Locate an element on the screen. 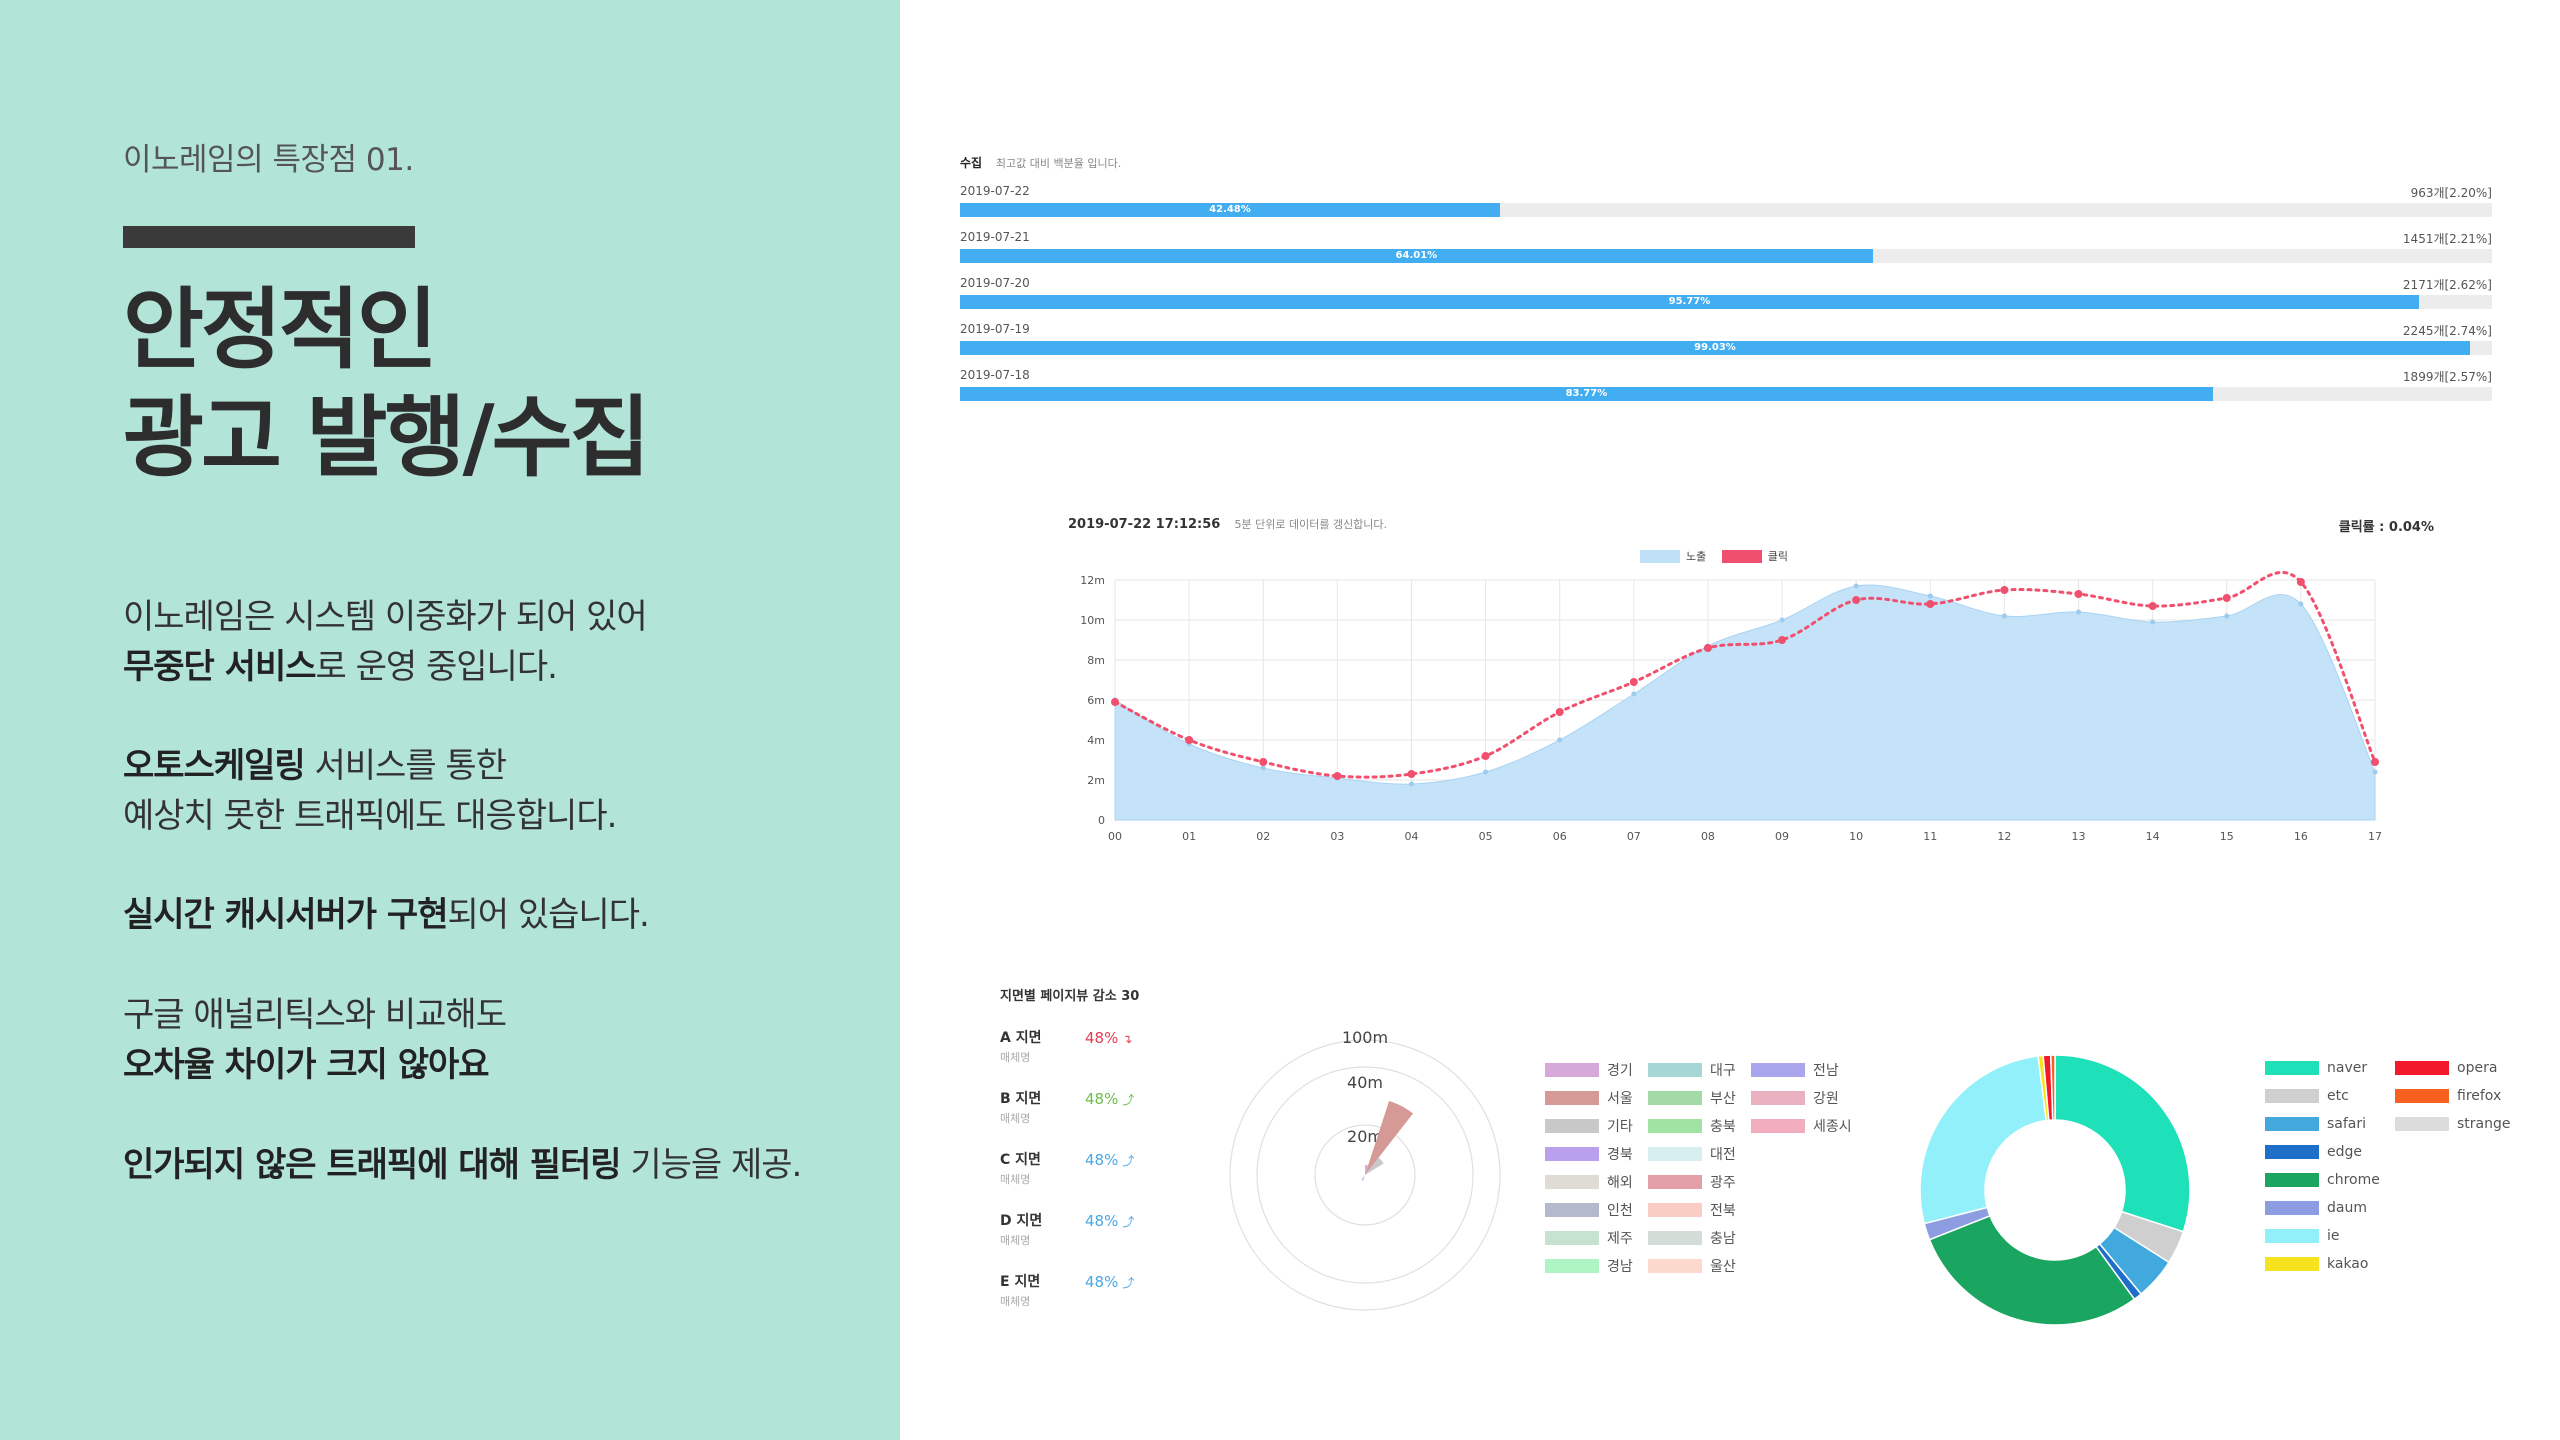  donut-slice-ie is located at coordinates (1983, 1140).